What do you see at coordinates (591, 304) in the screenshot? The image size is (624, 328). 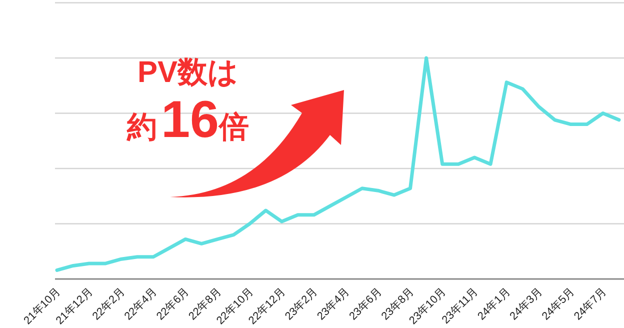 I see `x-tick-label: 24年7月` at bounding box center [591, 304].